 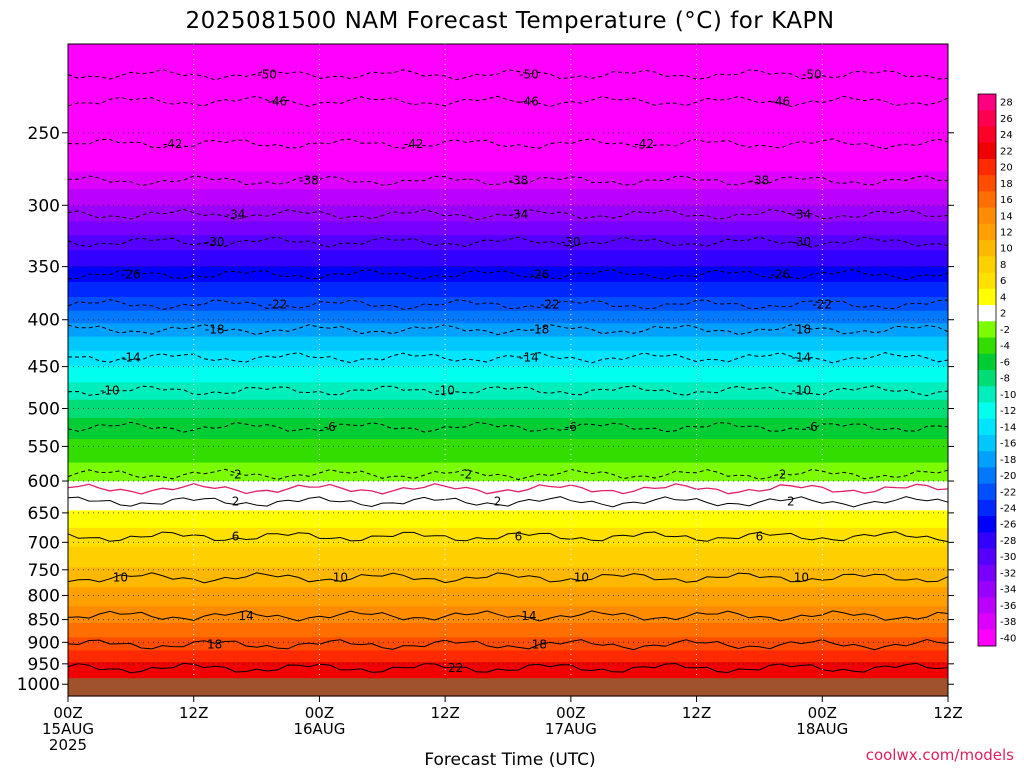 I want to click on x-tick-date: 15AUG, so click(x=68, y=729).